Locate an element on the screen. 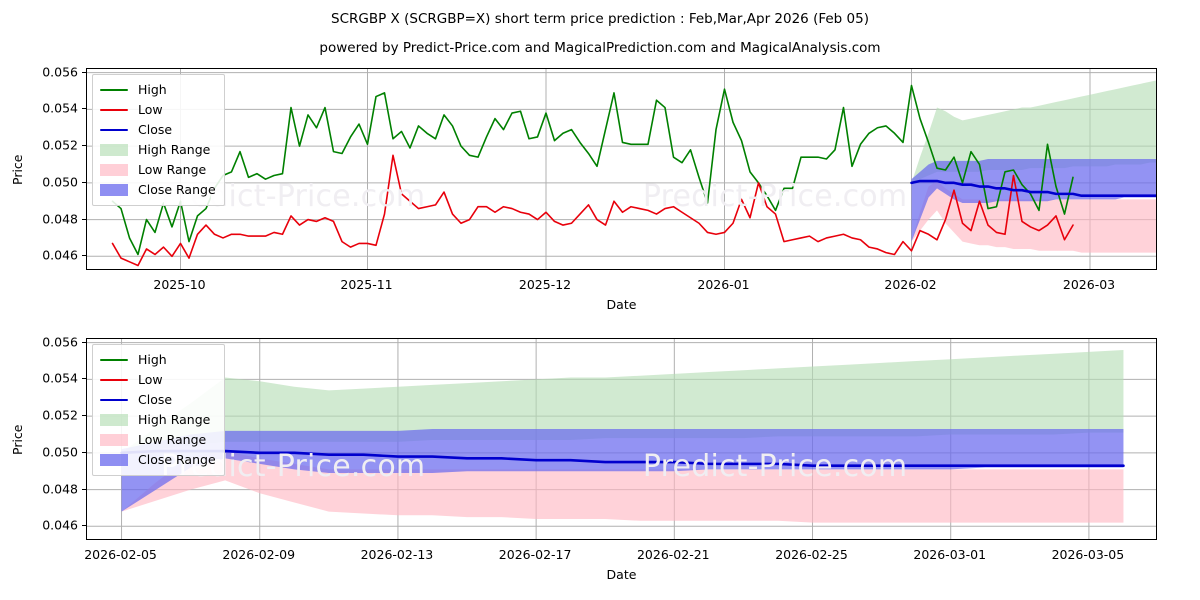 The width and height of the screenshot is (1200, 600). x-axis-tick-label: 2026-02-09 is located at coordinates (259, 554).